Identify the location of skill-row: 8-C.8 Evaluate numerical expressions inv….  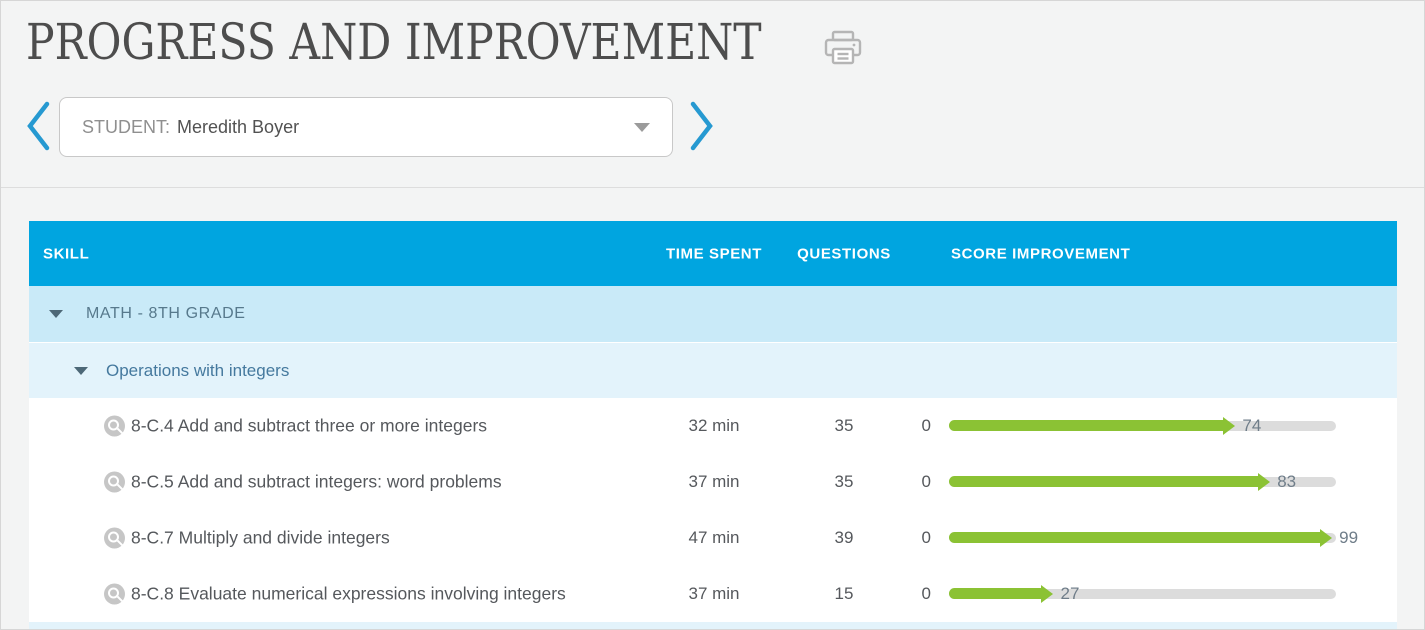
(713, 594).